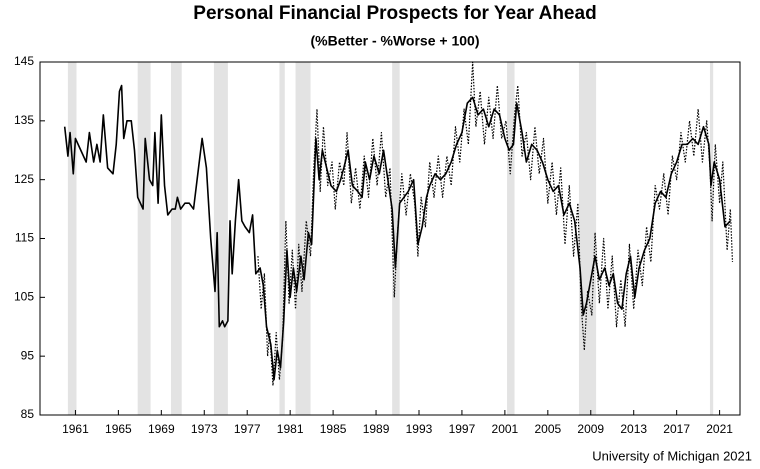  What do you see at coordinates (24, 238) in the screenshot?
I see `y-tick-label: 115` at bounding box center [24, 238].